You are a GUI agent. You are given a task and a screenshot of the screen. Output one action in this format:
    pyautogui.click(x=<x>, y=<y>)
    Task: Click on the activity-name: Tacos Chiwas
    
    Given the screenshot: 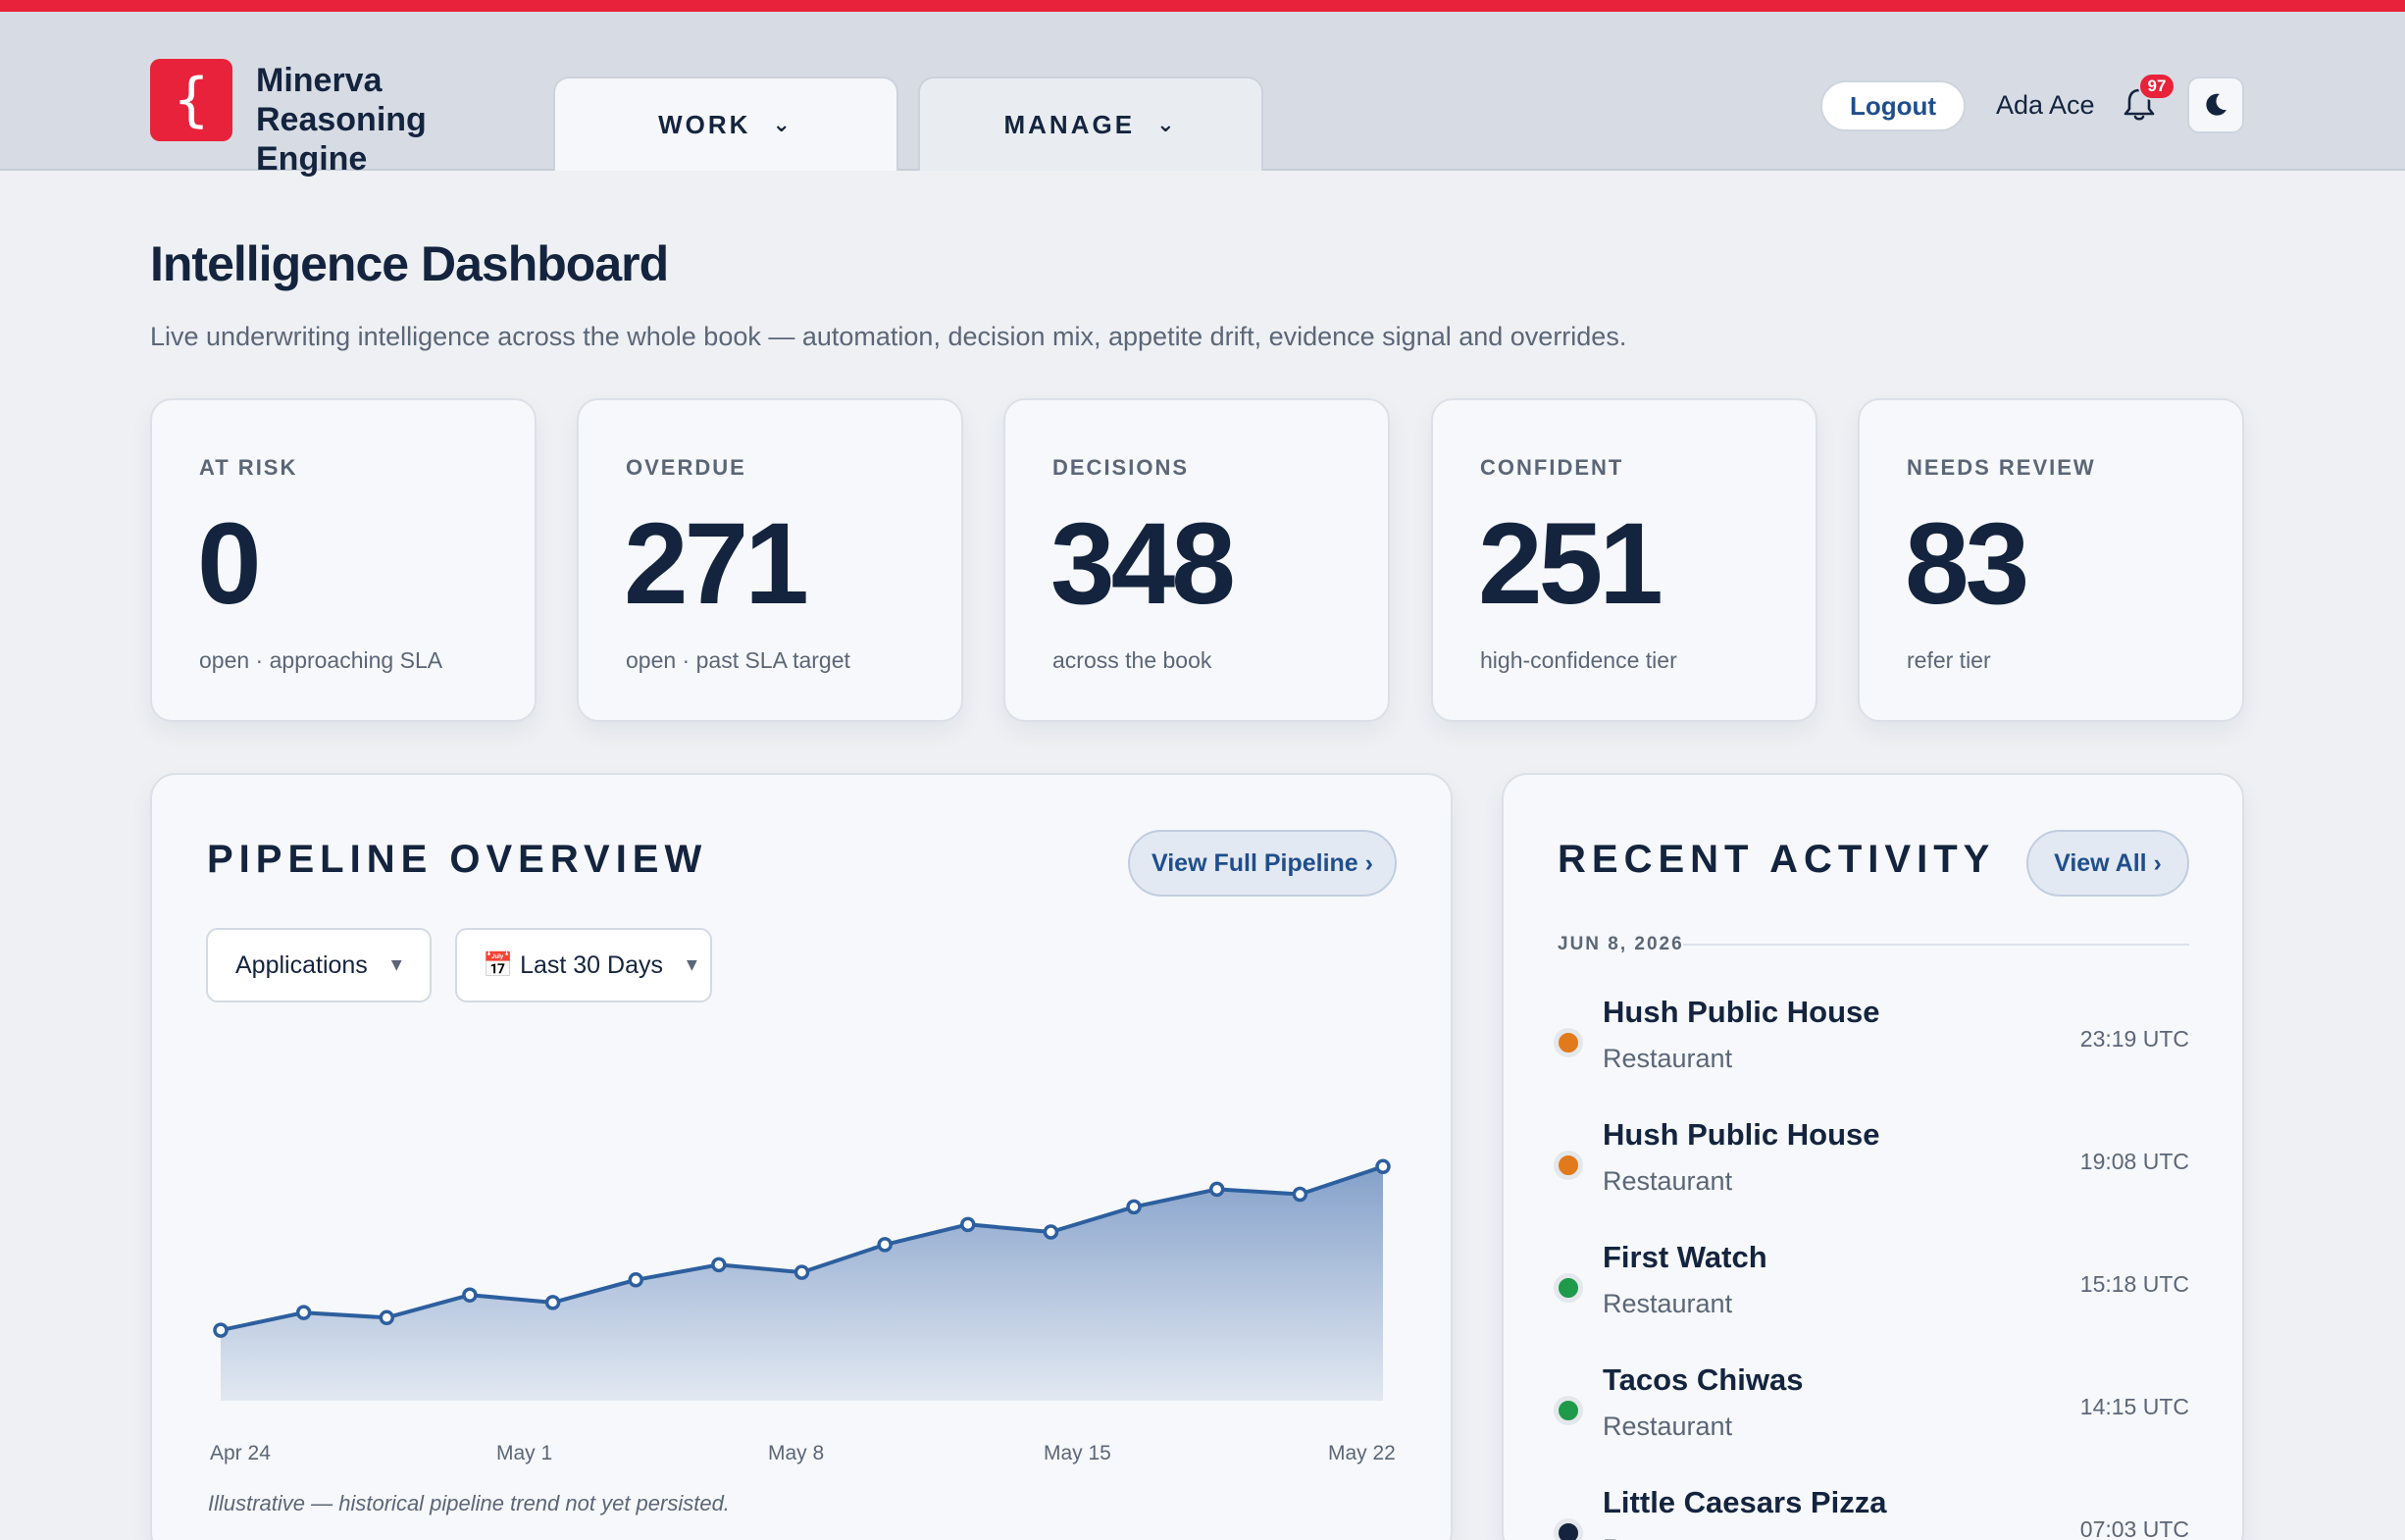 What is the action you would take?
    pyautogui.click(x=1704, y=1379)
    